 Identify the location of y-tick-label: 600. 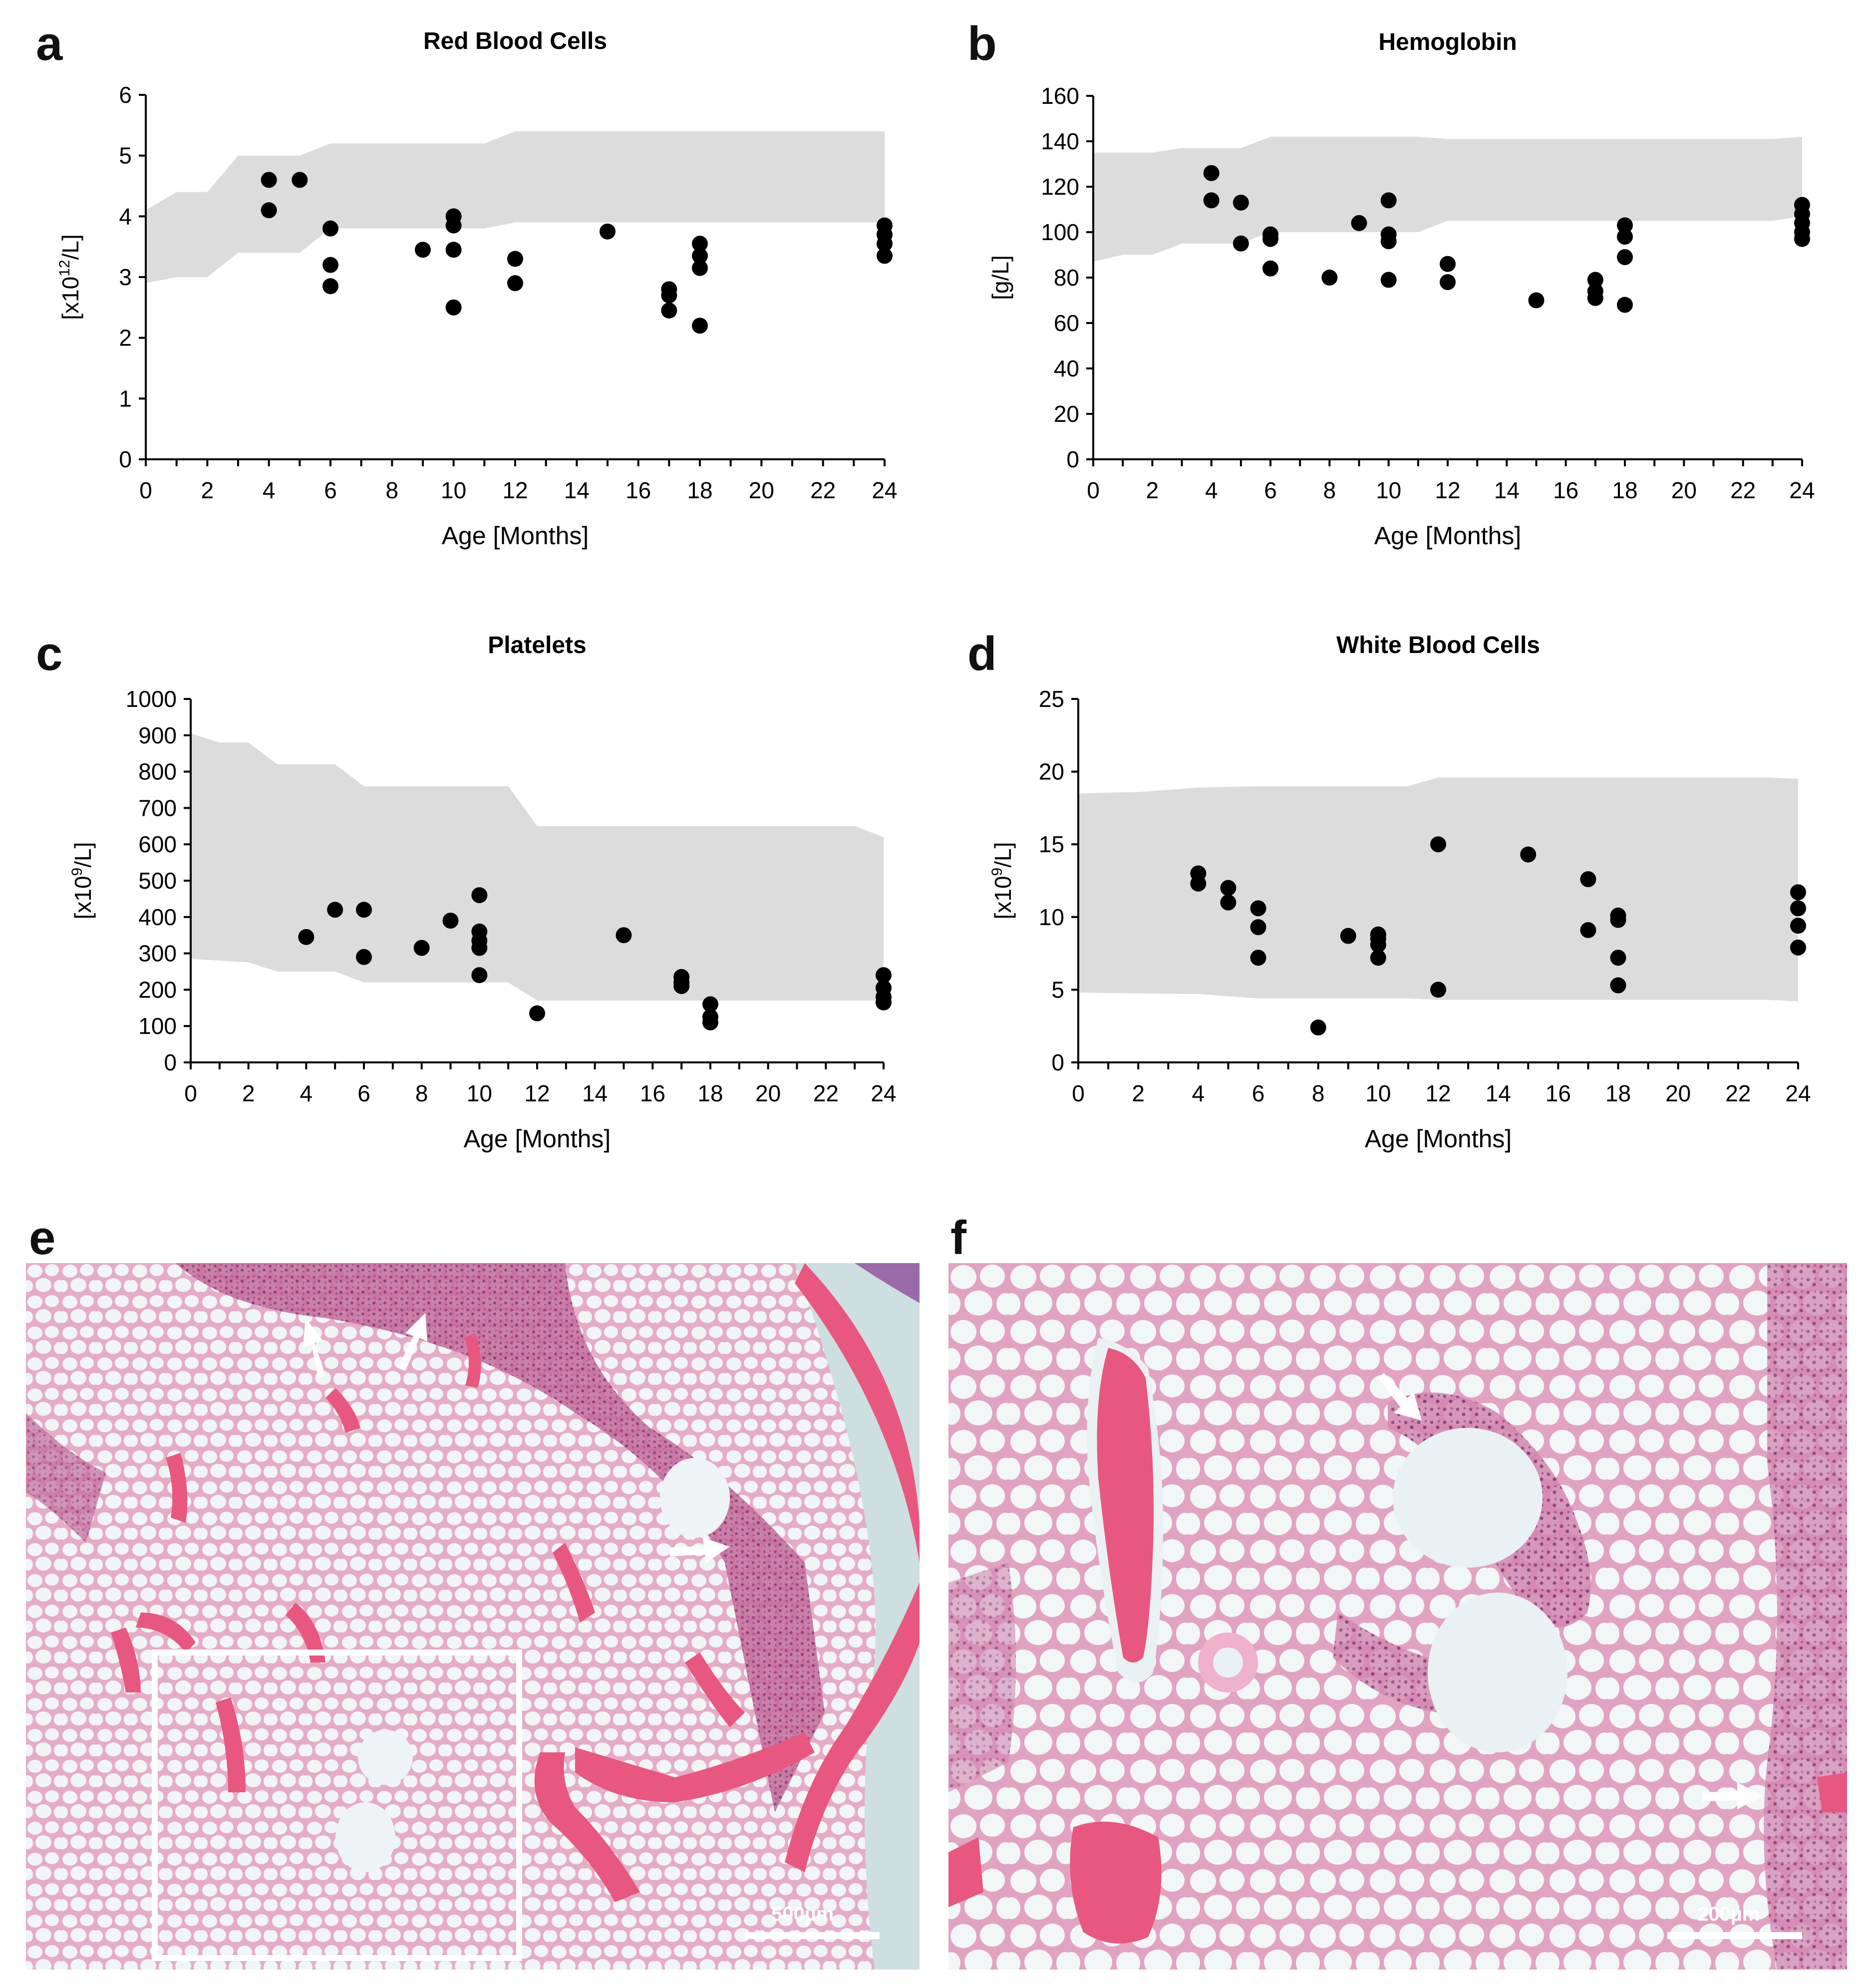
(157, 844).